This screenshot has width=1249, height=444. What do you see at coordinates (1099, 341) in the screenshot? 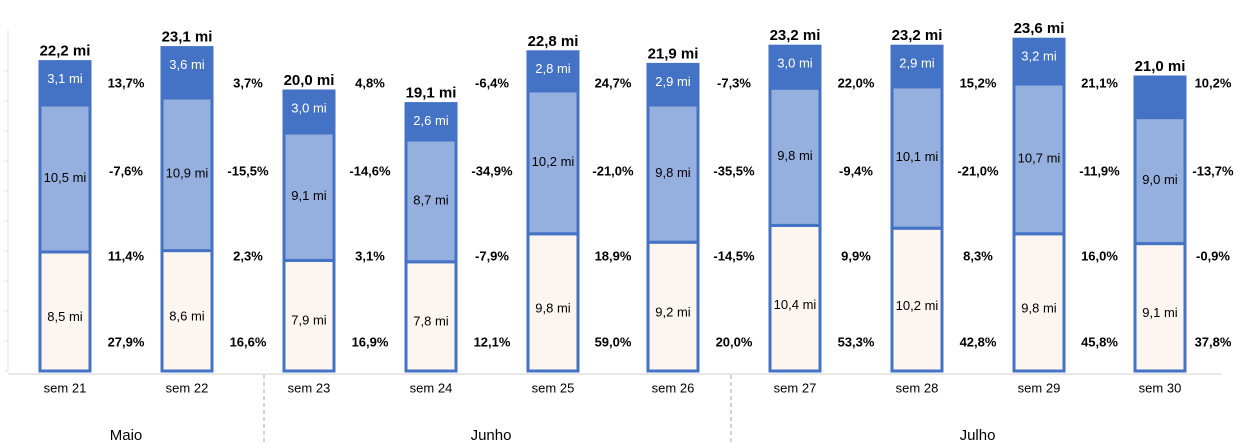
I see `pct-change-label: 45,8%` at bounding box center [1099, 341].